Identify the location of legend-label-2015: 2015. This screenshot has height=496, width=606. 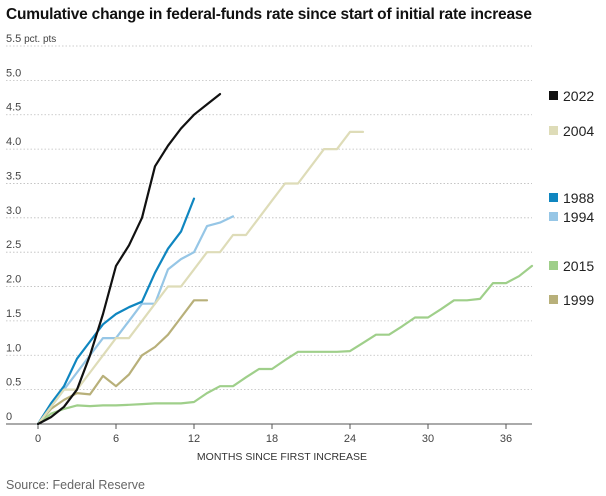
(578, 266).